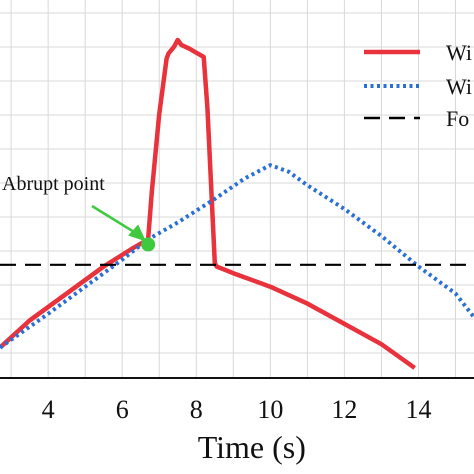 This screenshot has width=474, height=474. I want to click on x-axis-label: Time (s), so click(252, 447).